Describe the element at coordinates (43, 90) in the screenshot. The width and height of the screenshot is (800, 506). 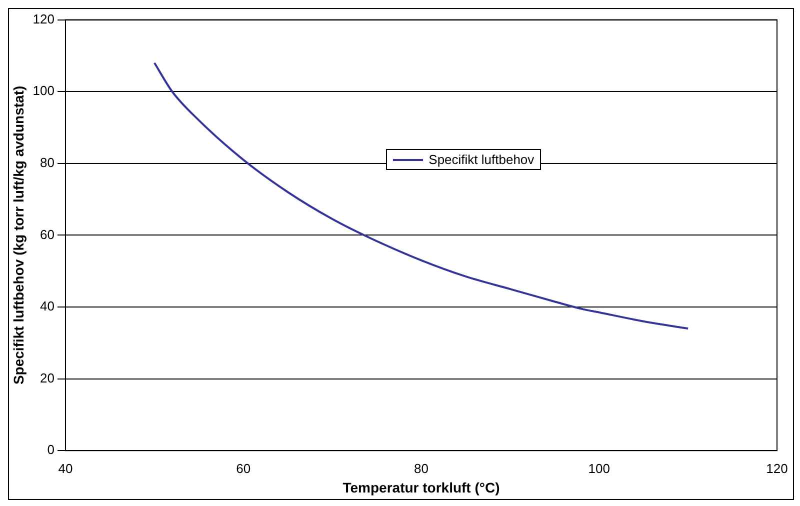
I see `y-tick-label: 100` at that location.